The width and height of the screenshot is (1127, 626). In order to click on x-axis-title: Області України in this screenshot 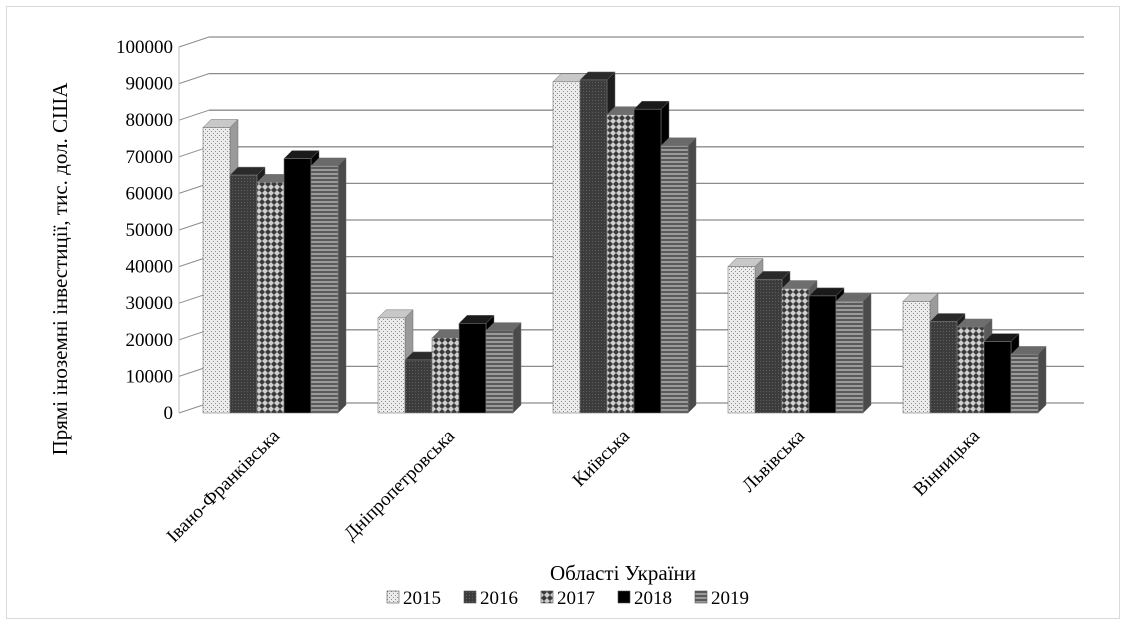, I will do `click(623, 573)`.